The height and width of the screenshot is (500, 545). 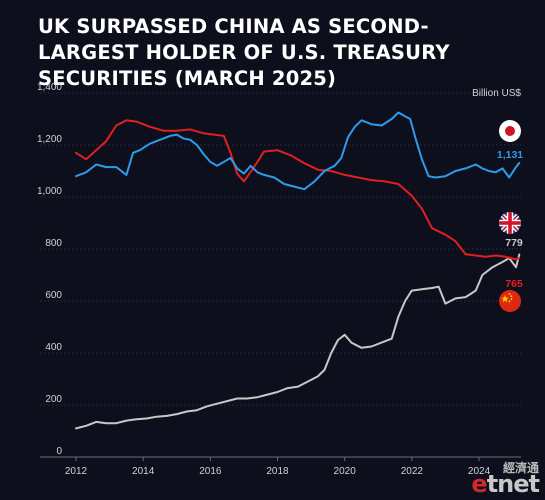 I want to click on etnet-watermark: 經濟通 etnet, so click(x=505, y=479).